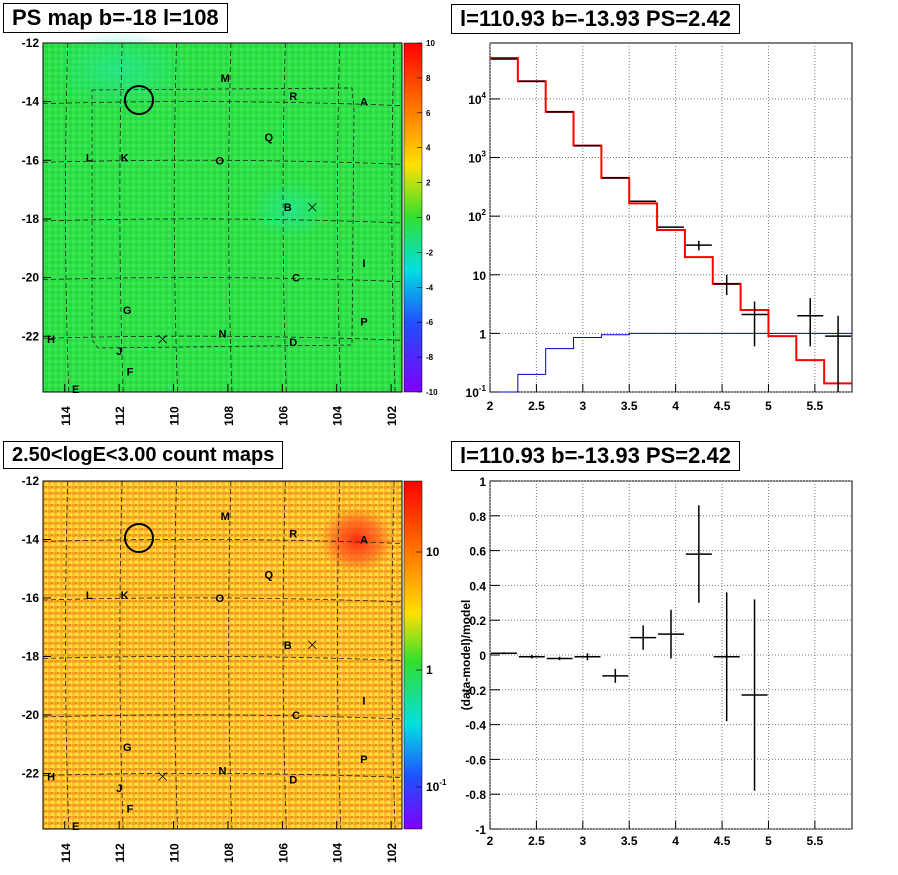  Describe the element at coordinates (477, 621) in the screenshot. I see `y-tick-label: 0.2` at that location.